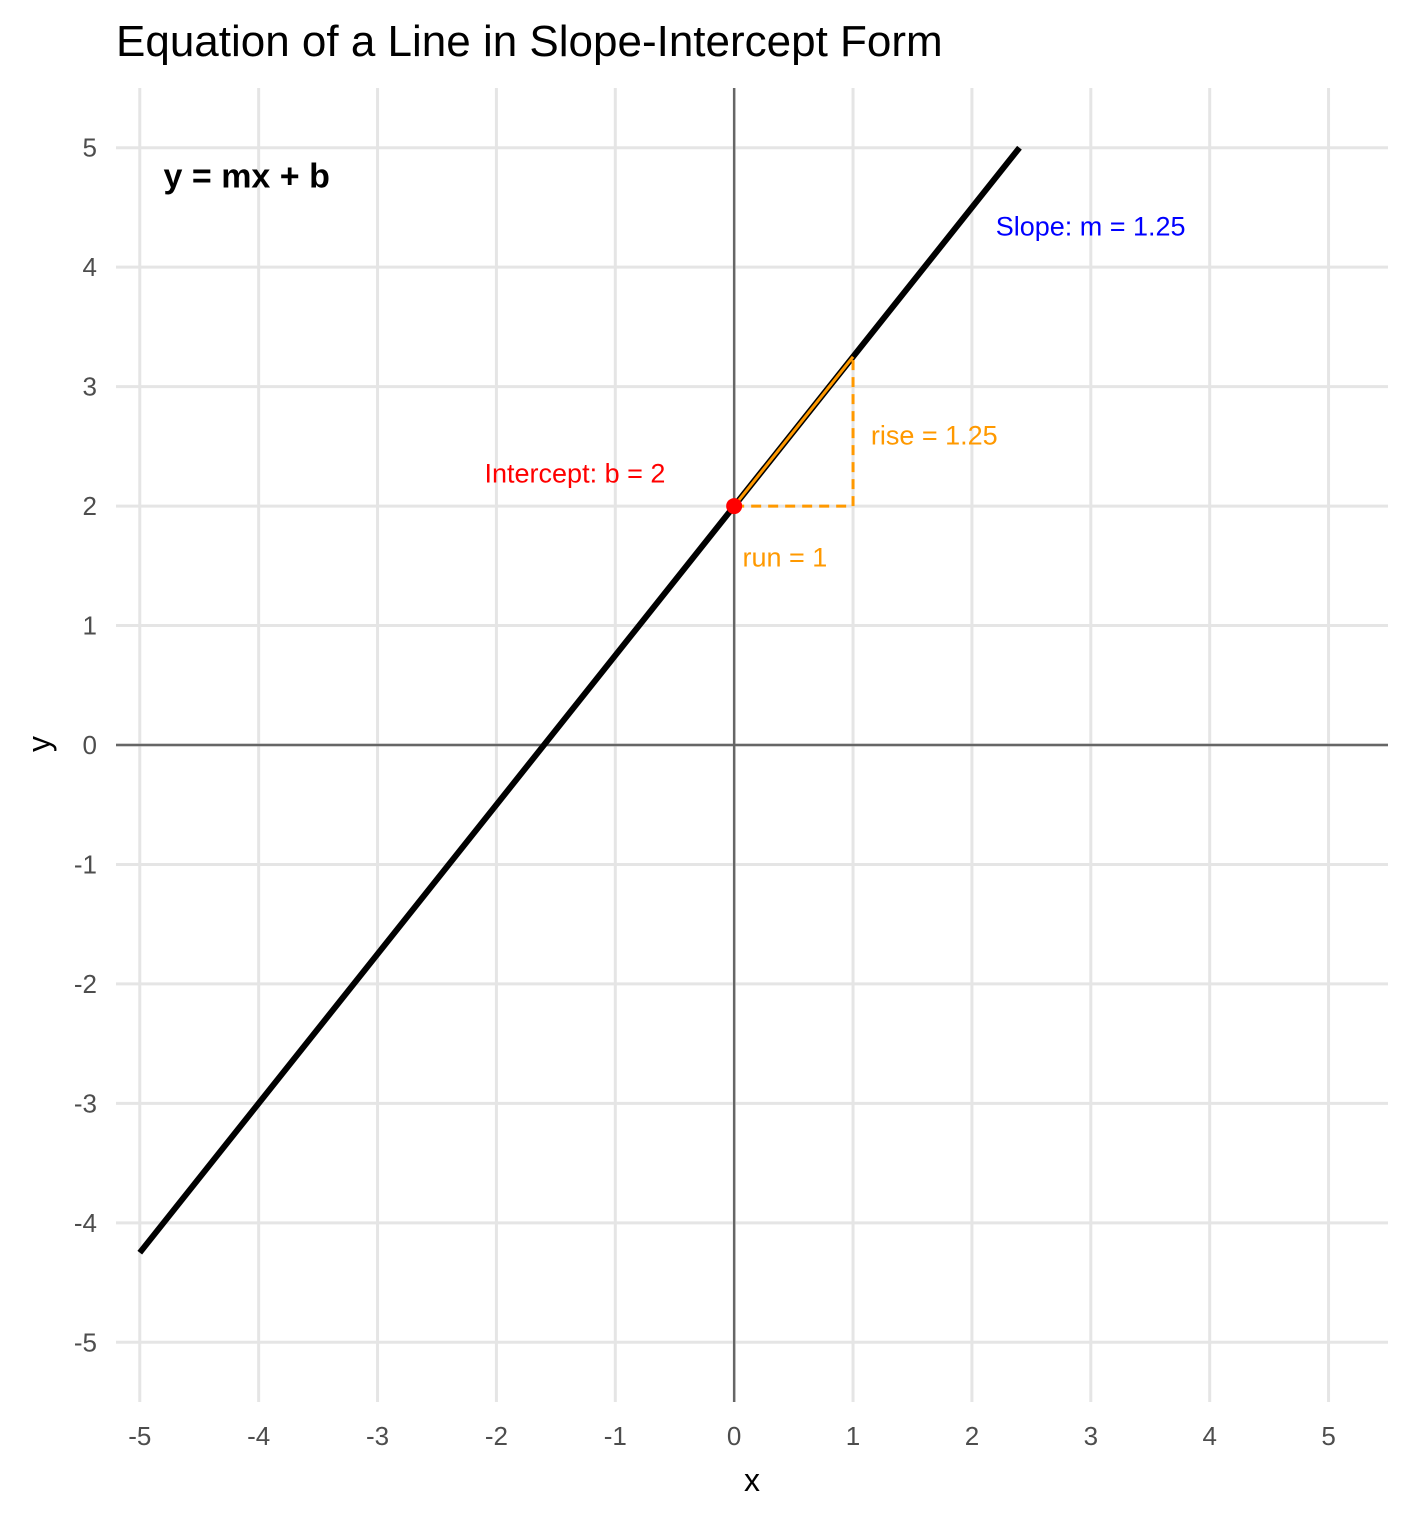 This screenshot has width=1410, height=1520. Describe the element at coordinates (90, 745) in the screenshot. I see `y-tick-label: 0` at that location.